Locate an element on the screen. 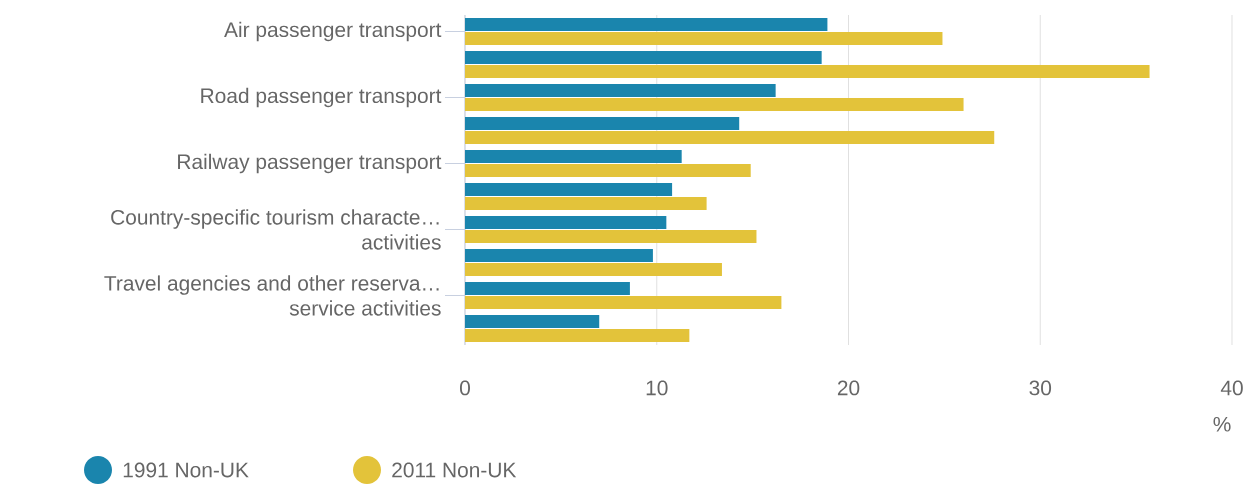 The image size is (1247, 497). x-tick-label: 40 is located at coordinates (1231, 388).